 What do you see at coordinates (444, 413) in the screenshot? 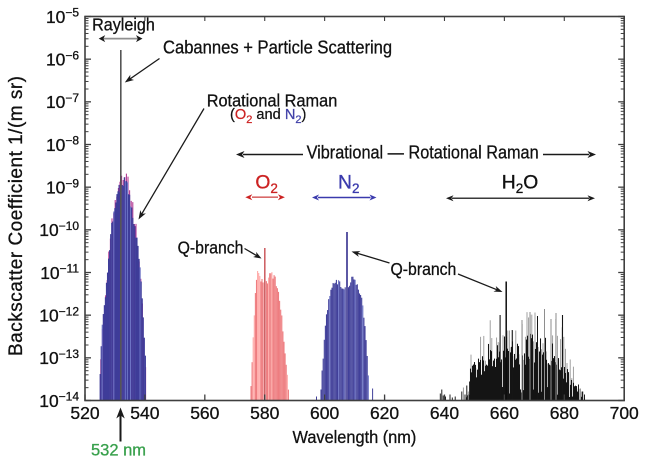
I see `svg-text: 640` at bounding box center [444, 413].